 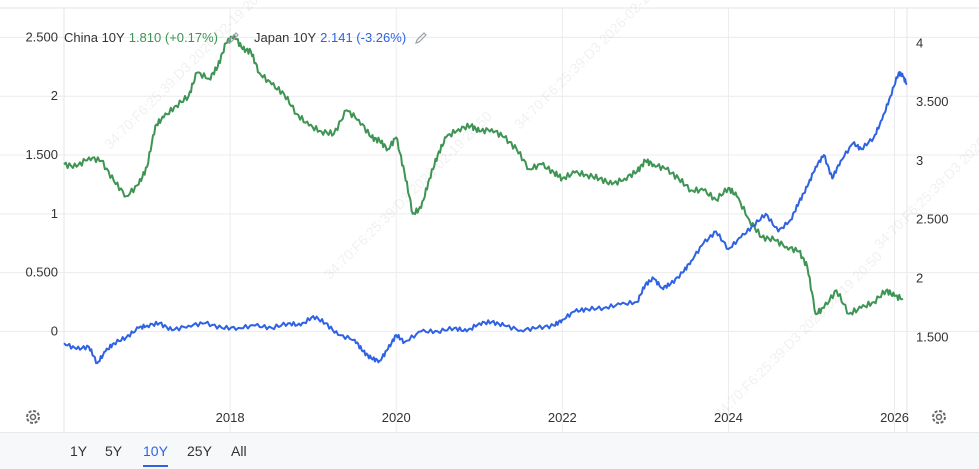 What do you see at coordinates (54, 213) in the screenshot?
I see `y-left-tick-label: 1` at bounding box center [54, 213].